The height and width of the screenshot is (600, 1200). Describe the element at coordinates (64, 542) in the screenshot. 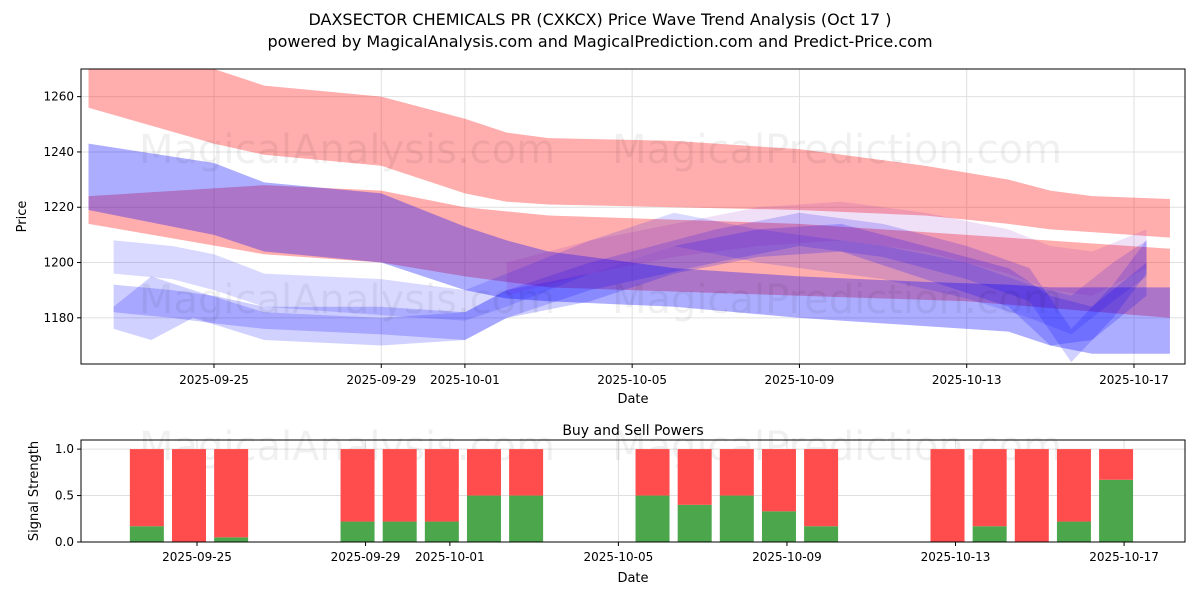

I see `y-tick-label: 0.0` at that location.